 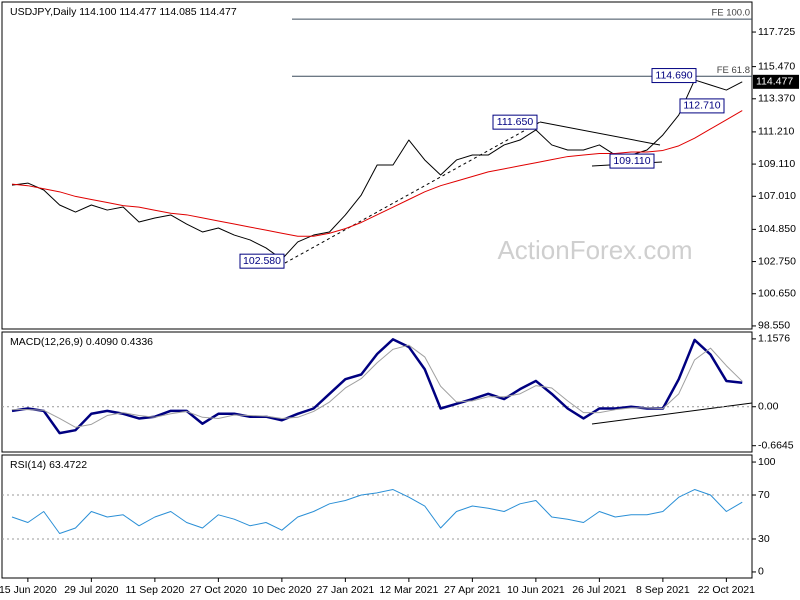 I want to click on y-tick-label: 109.110, so click(x=776, y=164).